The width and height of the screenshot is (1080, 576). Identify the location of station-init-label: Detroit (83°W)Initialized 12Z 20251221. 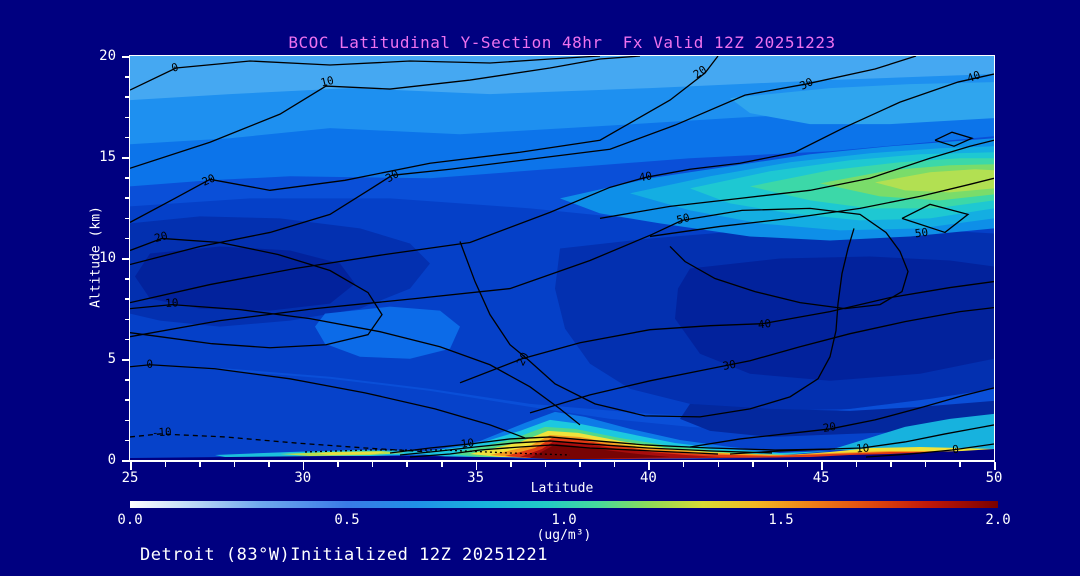
(344, 555).